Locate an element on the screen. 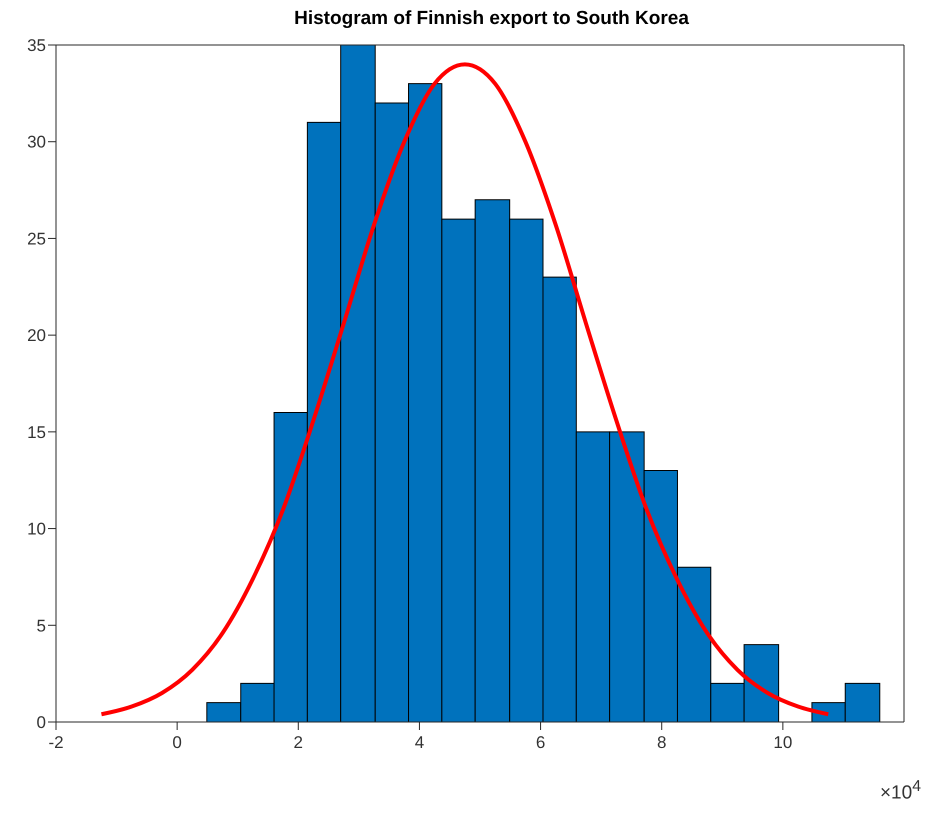  y-tick-label: 35 is located at coordinates (36, 46).